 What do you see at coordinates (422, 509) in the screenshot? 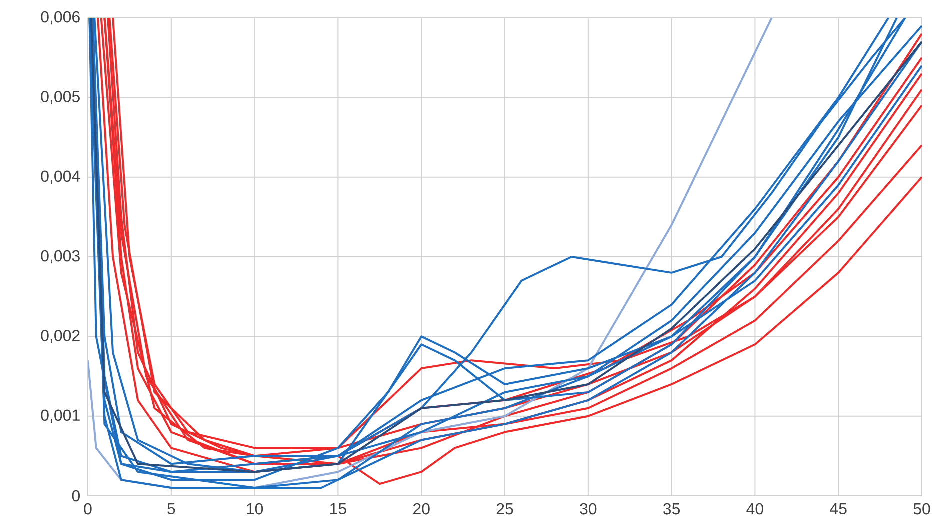
I see `x-tick-label: 20` at bounding box center [422, 509].